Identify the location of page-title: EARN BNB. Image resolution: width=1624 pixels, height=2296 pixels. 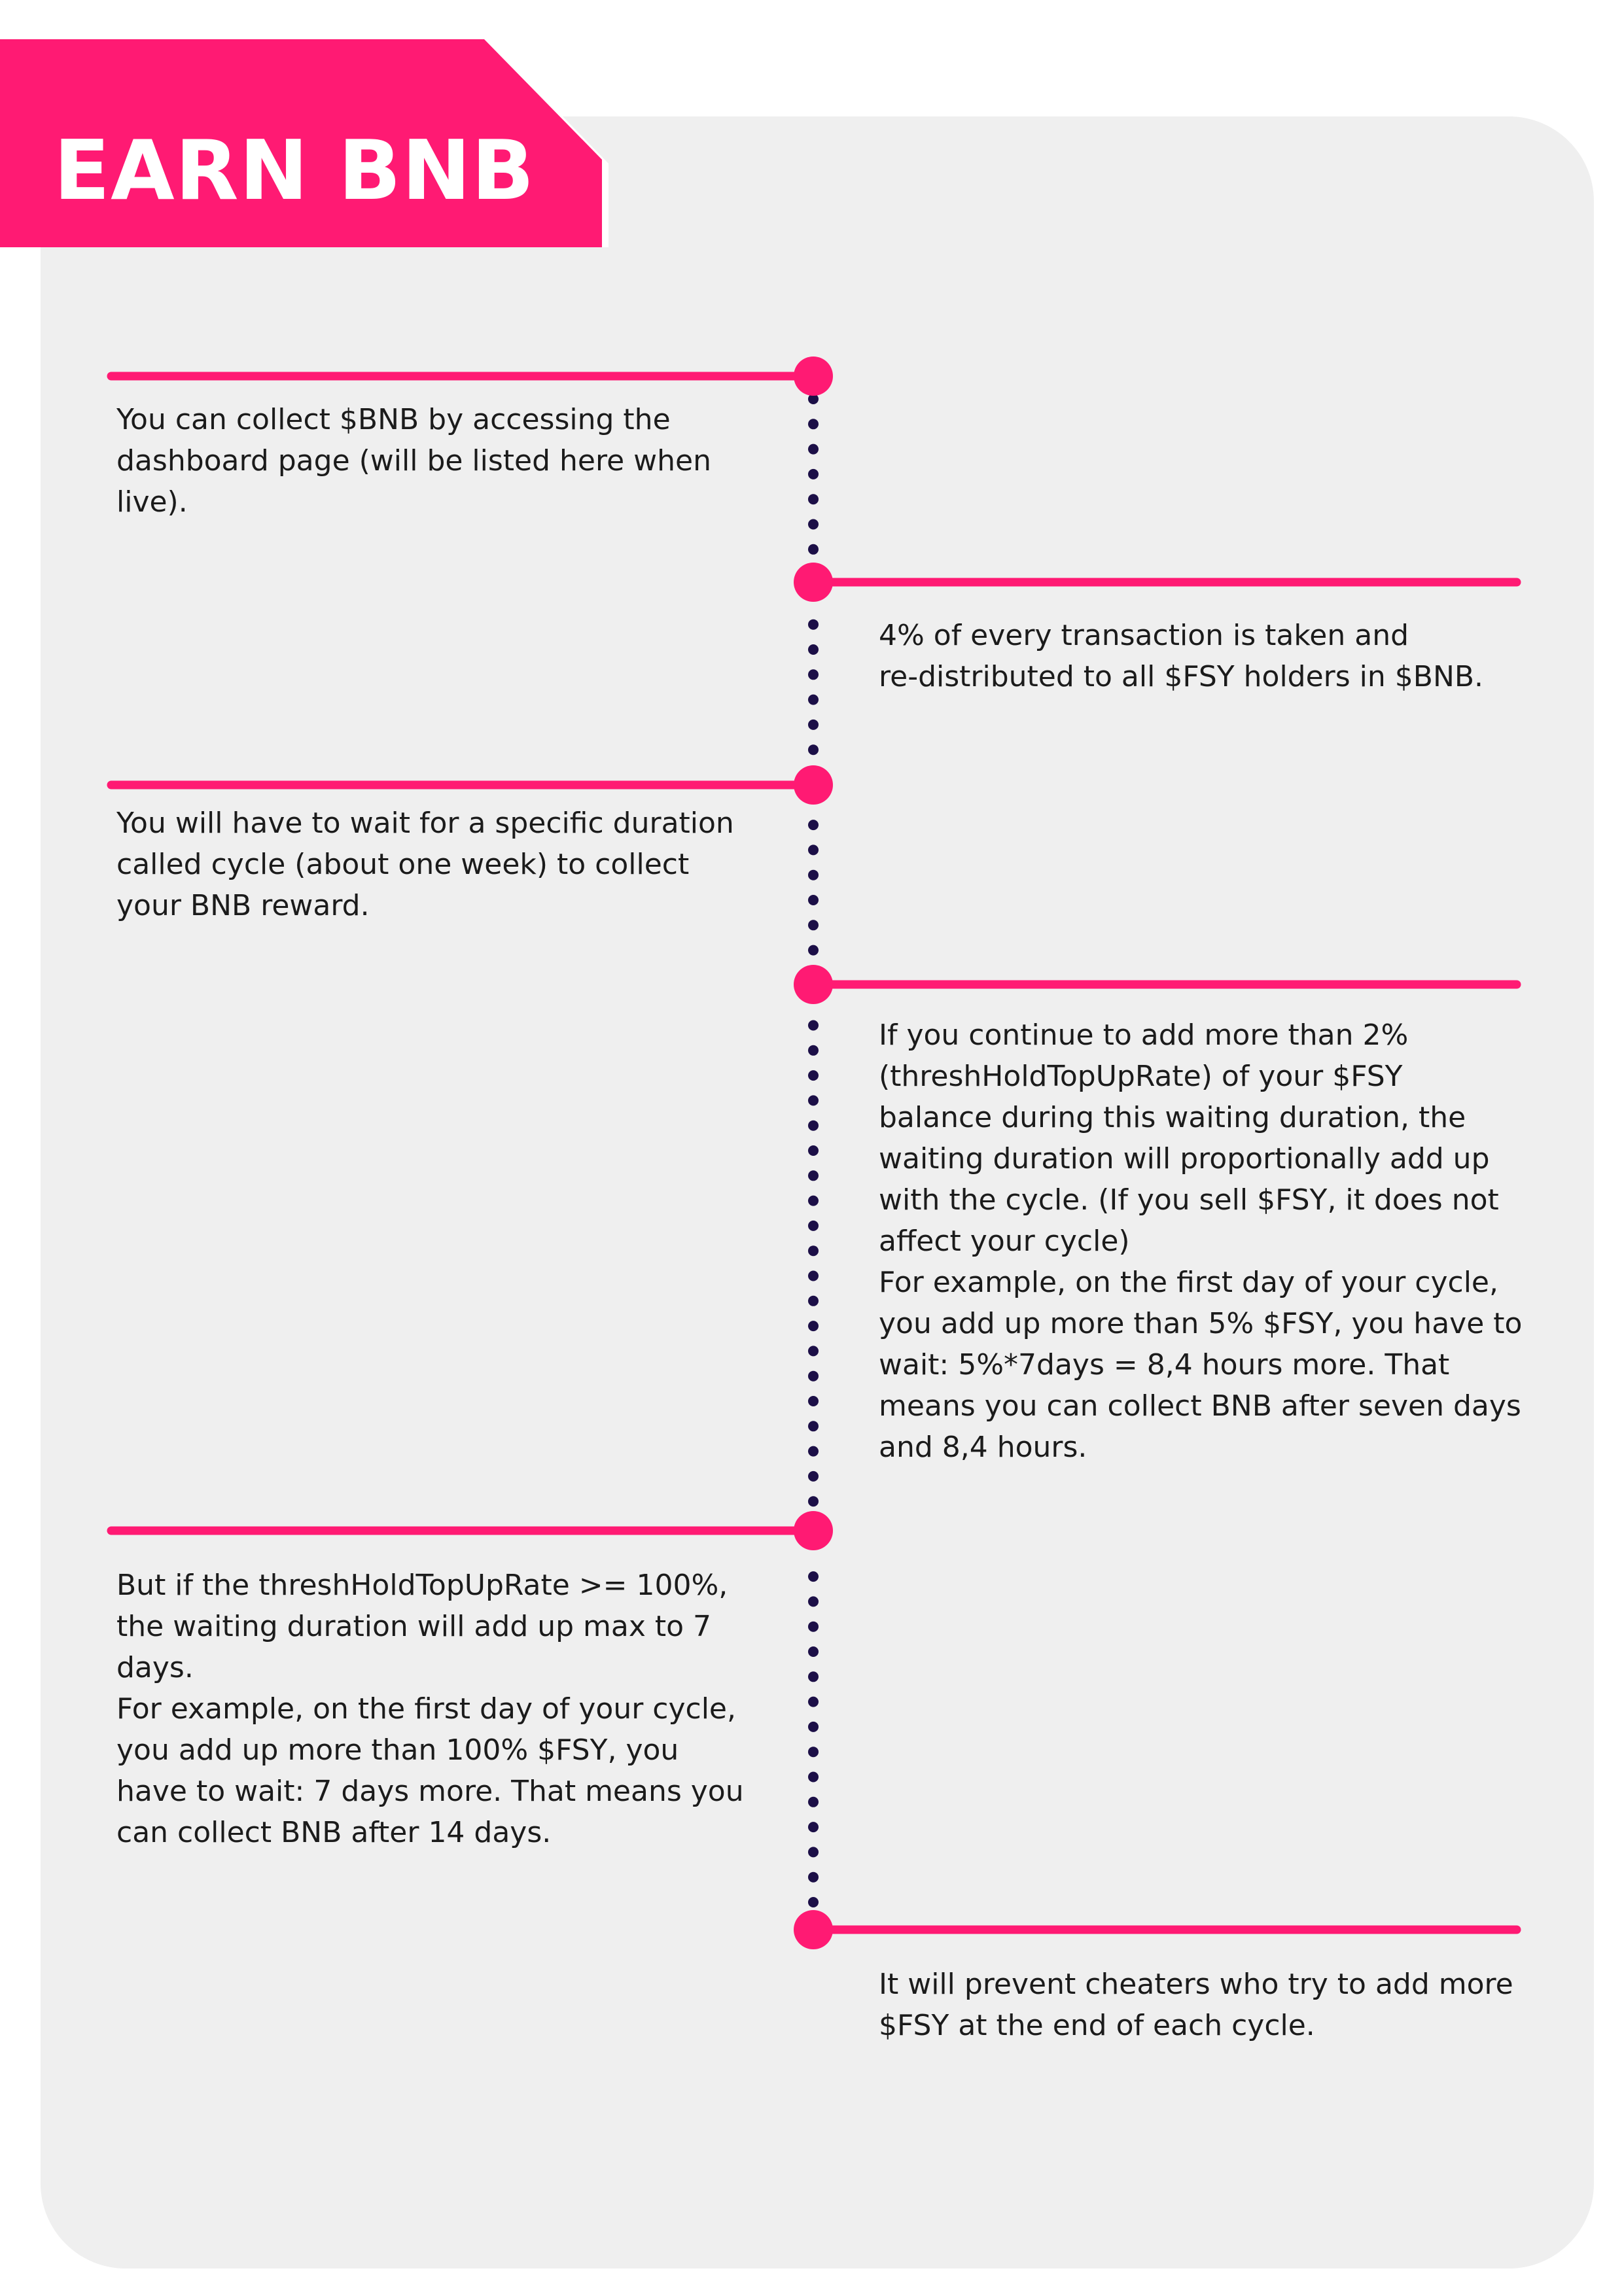
(294, 170).